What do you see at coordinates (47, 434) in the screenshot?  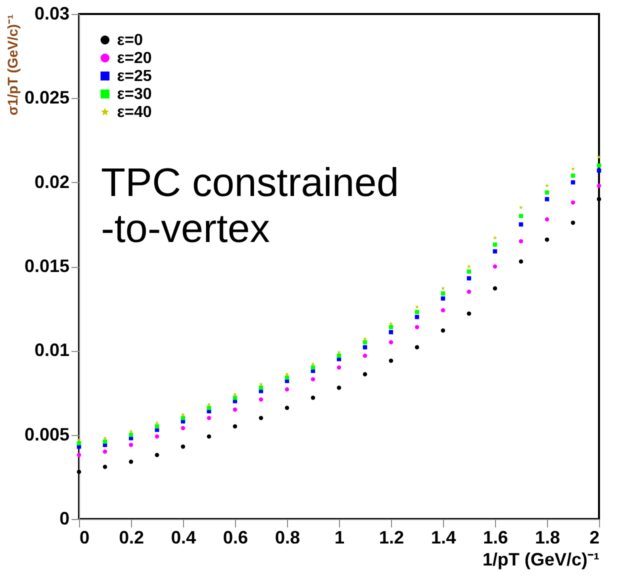 I see `y-tick-label: 0.005` at bounding box center [47, 434].